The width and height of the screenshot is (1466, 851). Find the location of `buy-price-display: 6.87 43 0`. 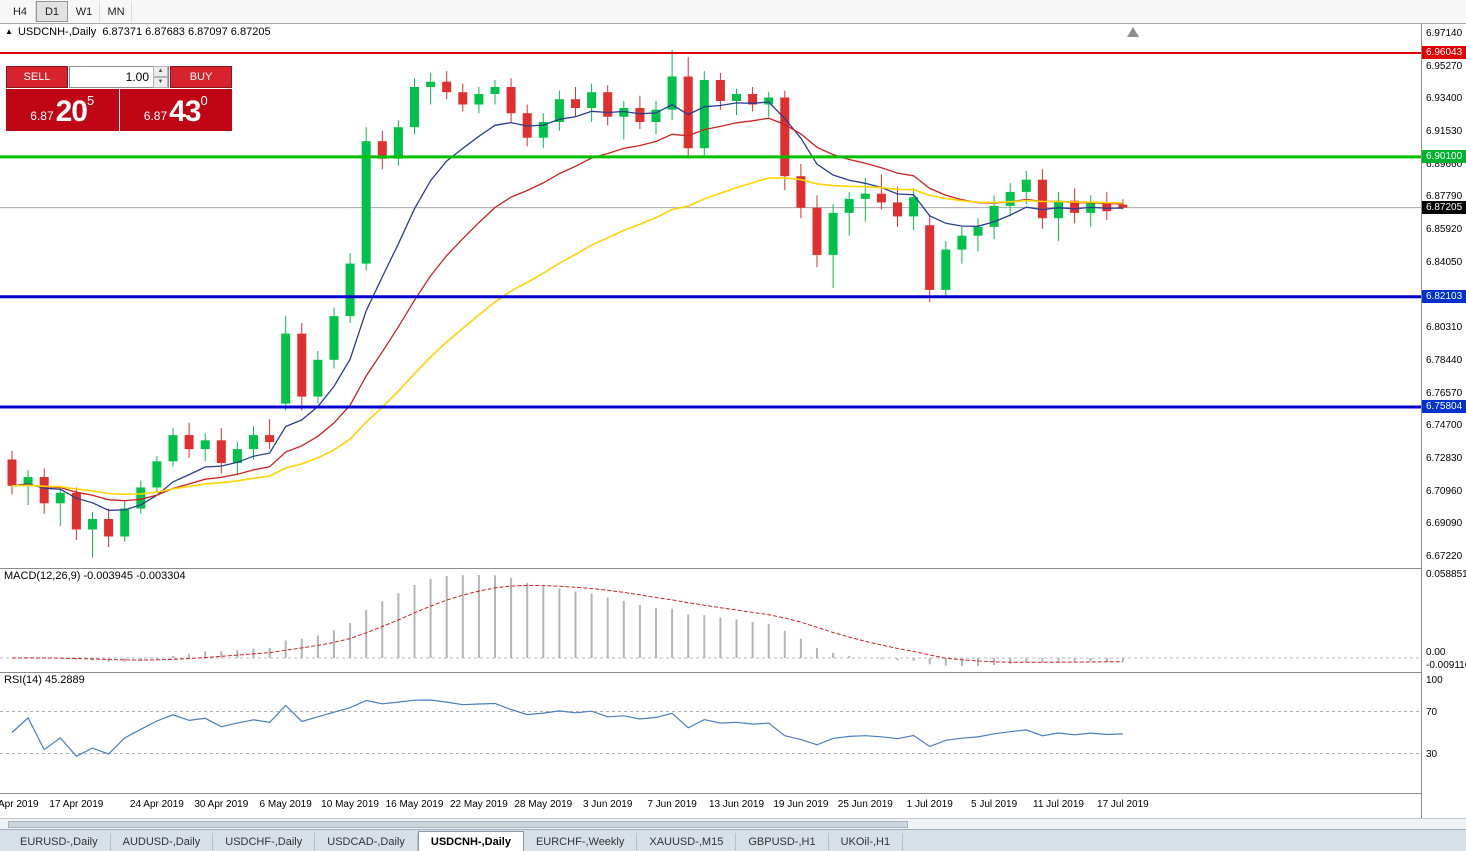

buy-price-display: 6.87 43 0 is located at coordinates (175, 110).